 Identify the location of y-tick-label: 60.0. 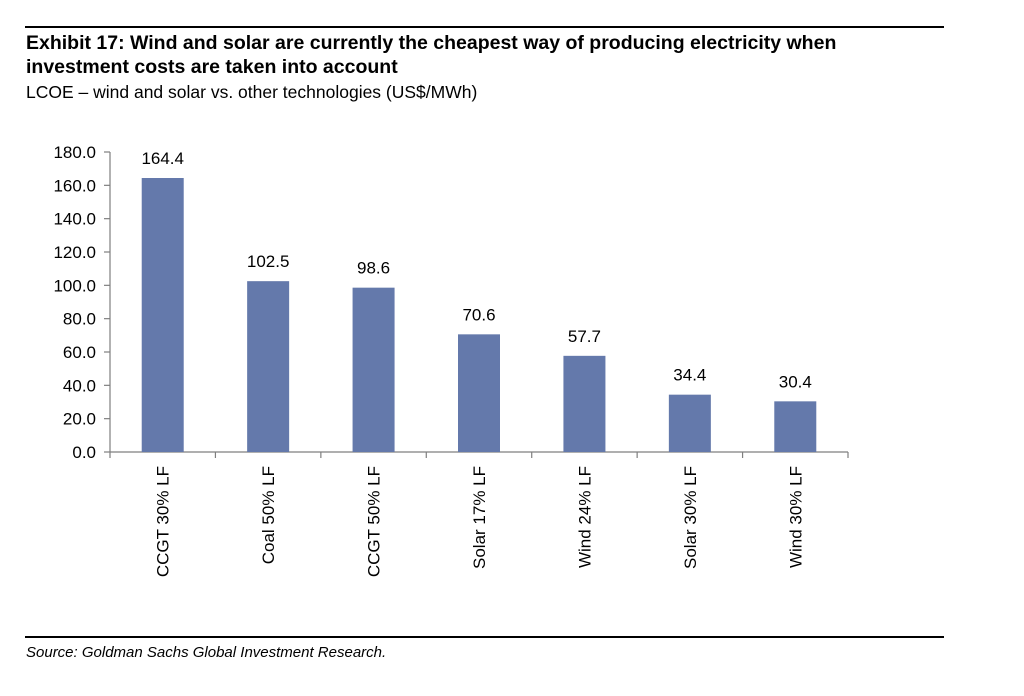
(79, 352).